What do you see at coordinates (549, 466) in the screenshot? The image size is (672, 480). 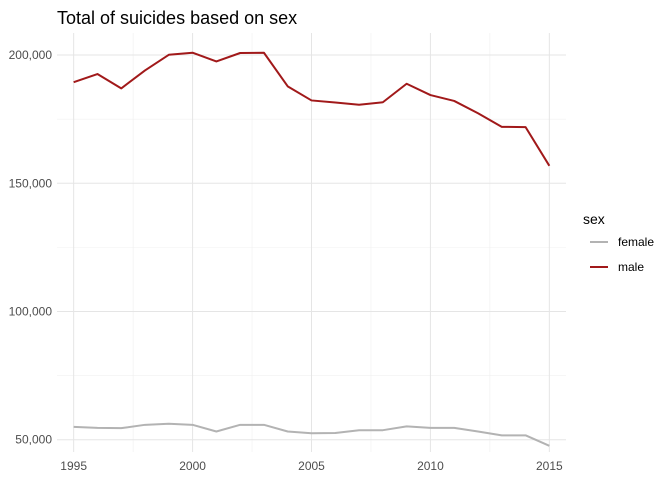 I see `x-tick-label: 2015` at bounding box center [549, 466].